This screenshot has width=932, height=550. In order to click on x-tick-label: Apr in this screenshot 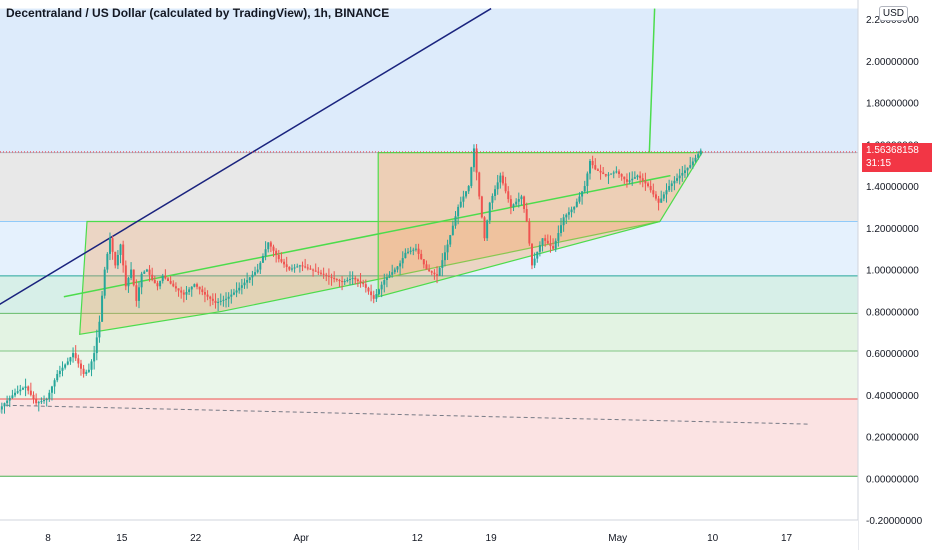, I will do `click(301, 538)`.